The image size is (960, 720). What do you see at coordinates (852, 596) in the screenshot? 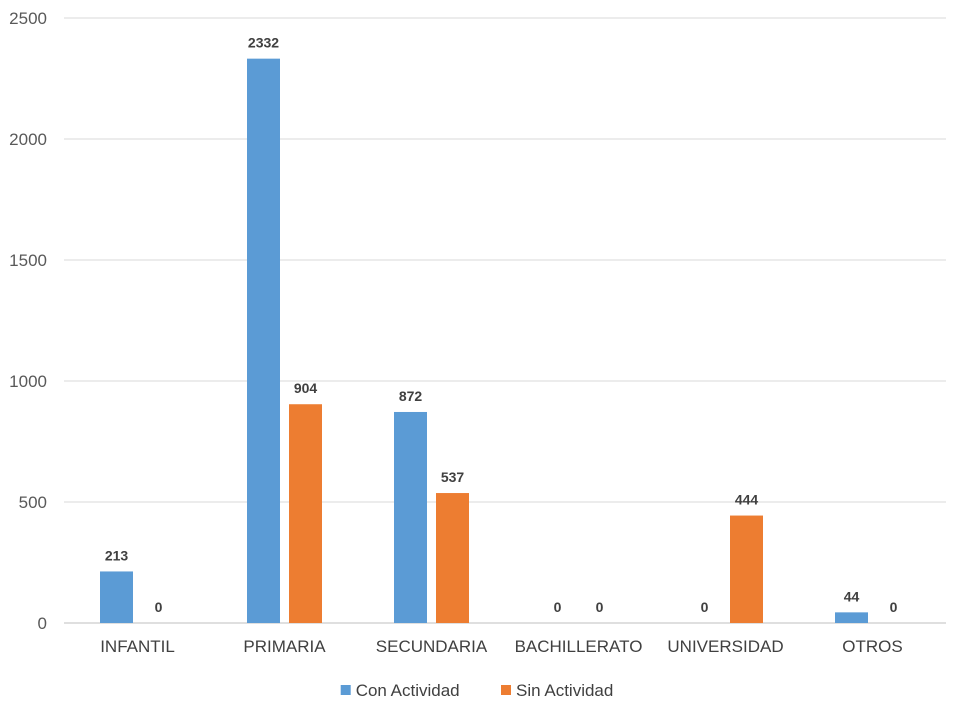
I see `data-label: 44` at bounding box center [852, 596].